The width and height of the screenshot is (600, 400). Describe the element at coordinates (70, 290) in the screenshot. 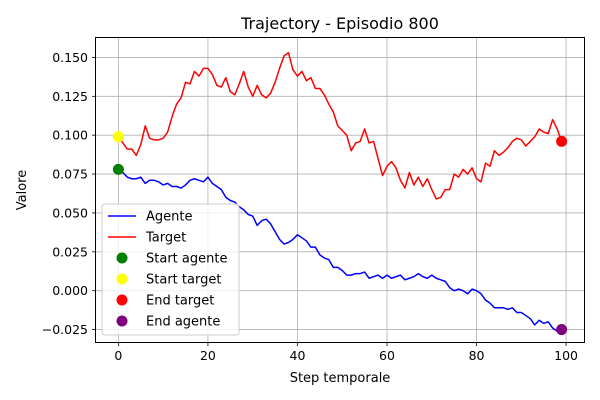

I see `y-tick-label: 0.000` at that location.